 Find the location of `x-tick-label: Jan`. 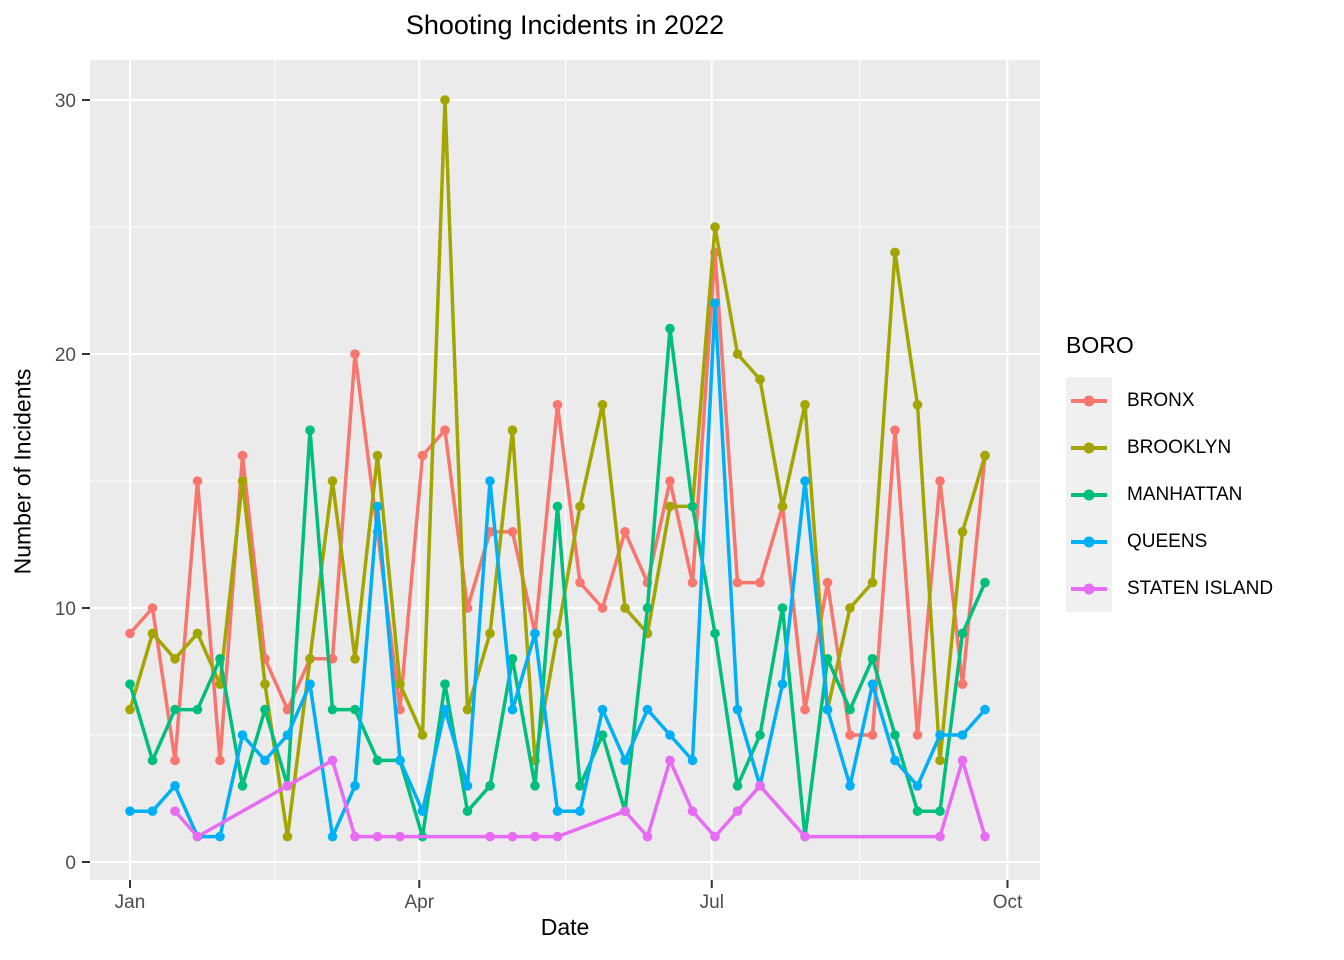

x-tick-label: Jan is located at coordinates (130, 902).